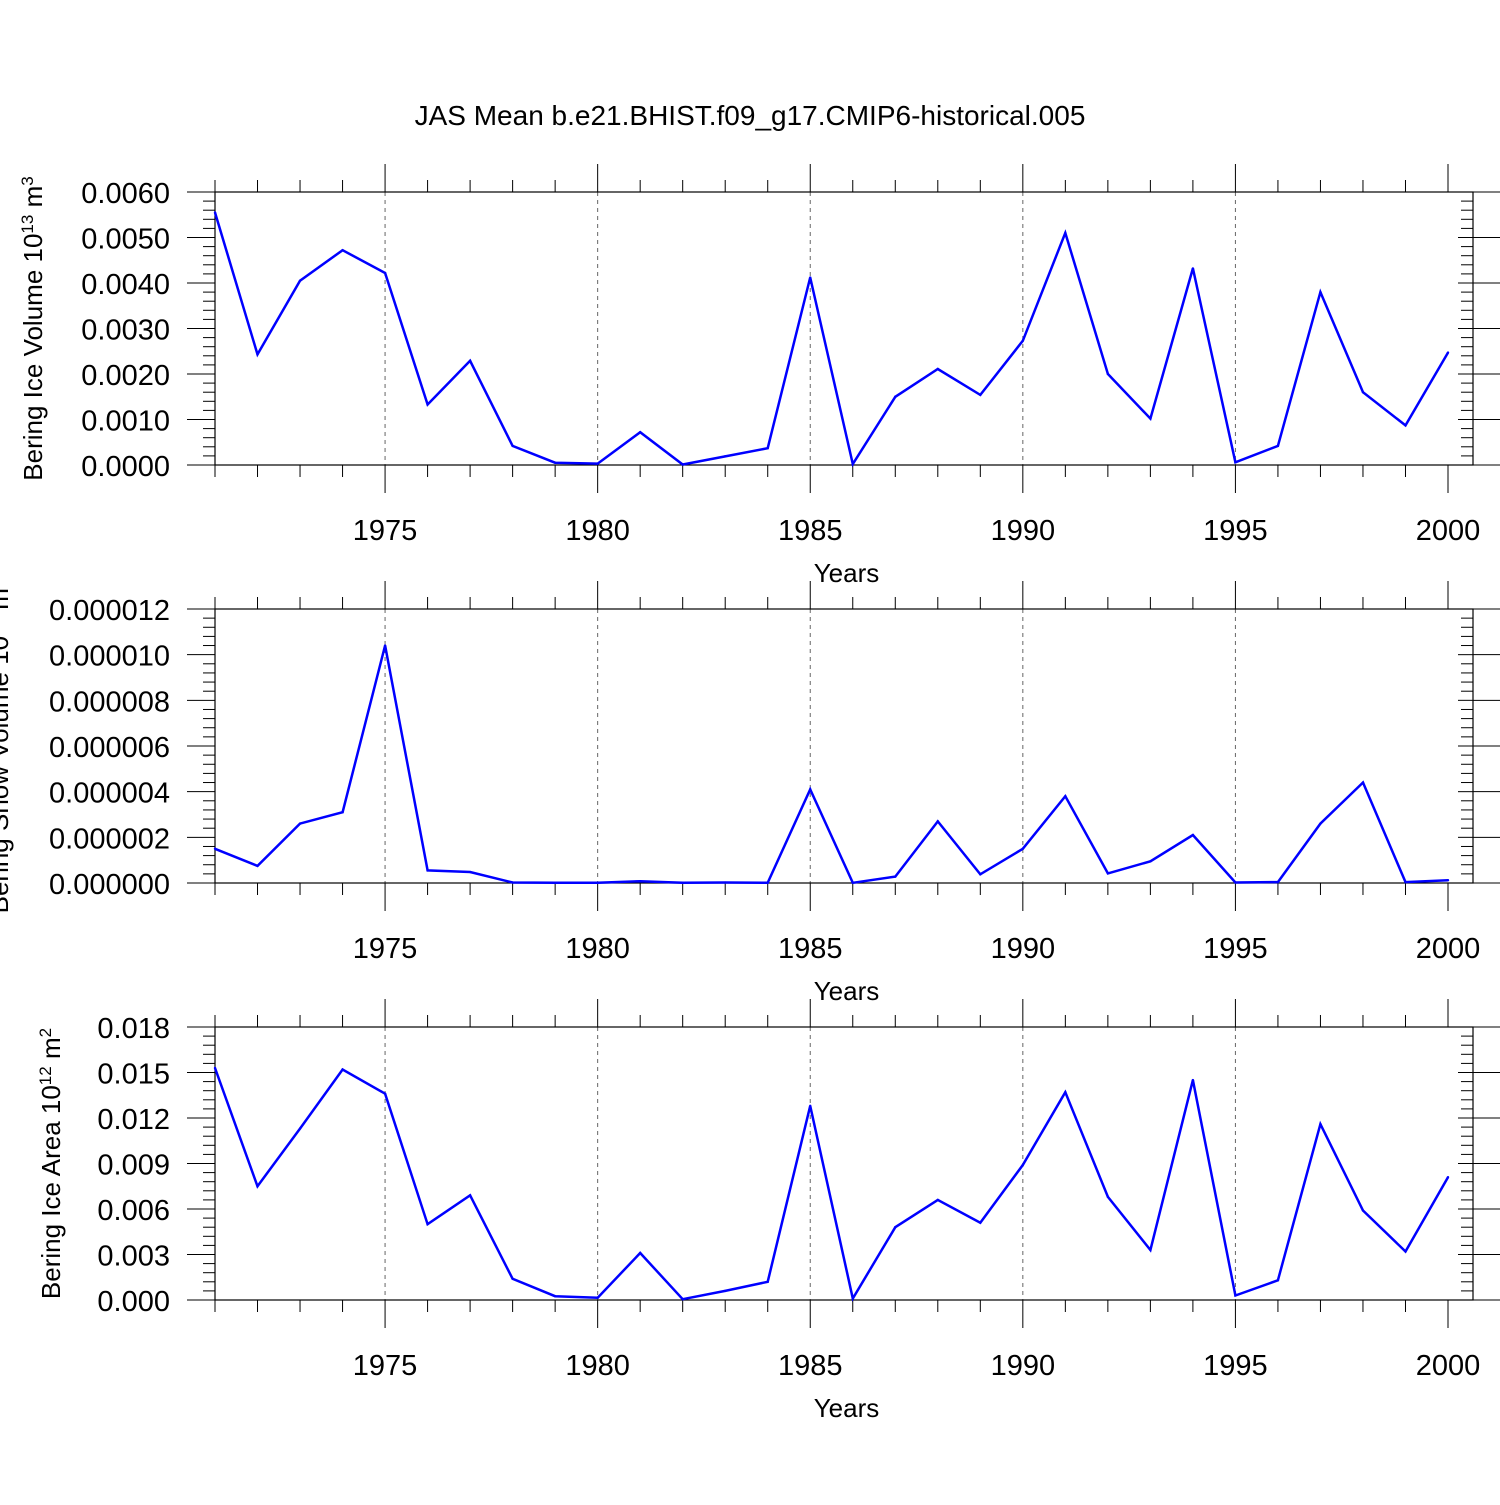 This screenshot has width=1500, height=1505. I want to click on y-axis-label: Bering Ice Volume 1013 m3, so click(33, 328).